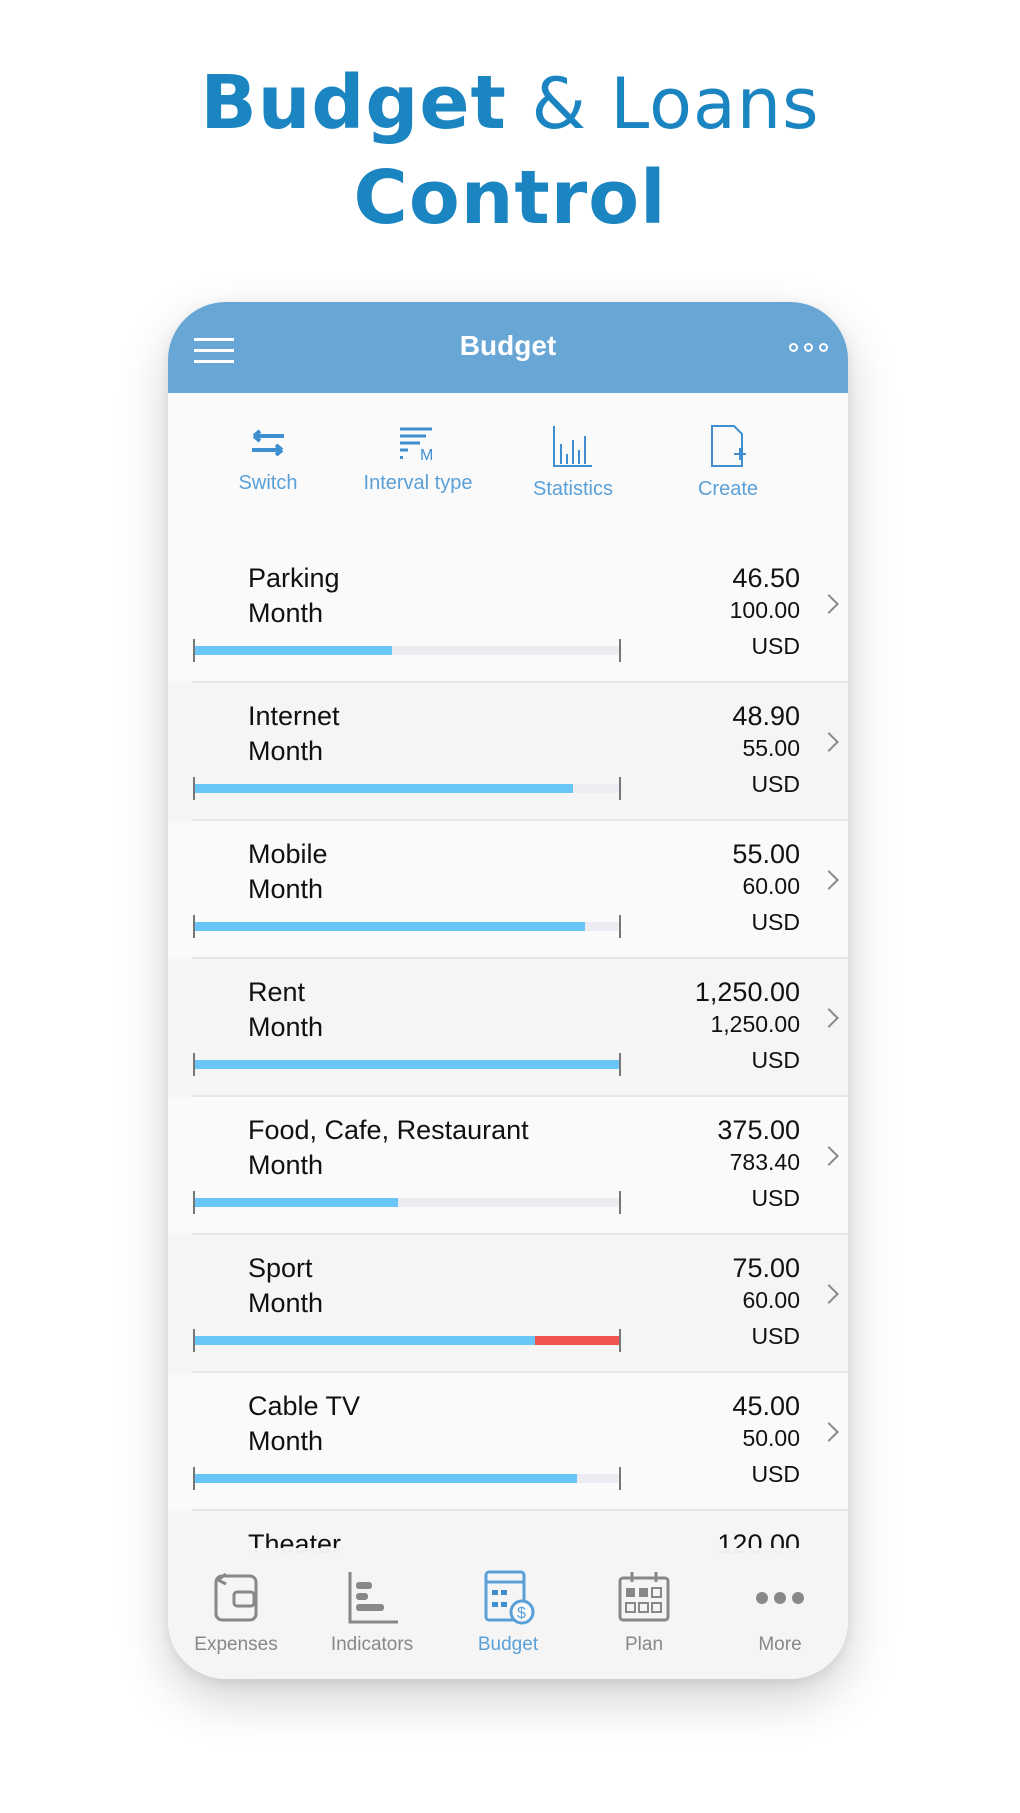 Image resolution: width=1020 pixels, height=1813 pixels. I want to click on switch-label: Switch, so click(268, 483).